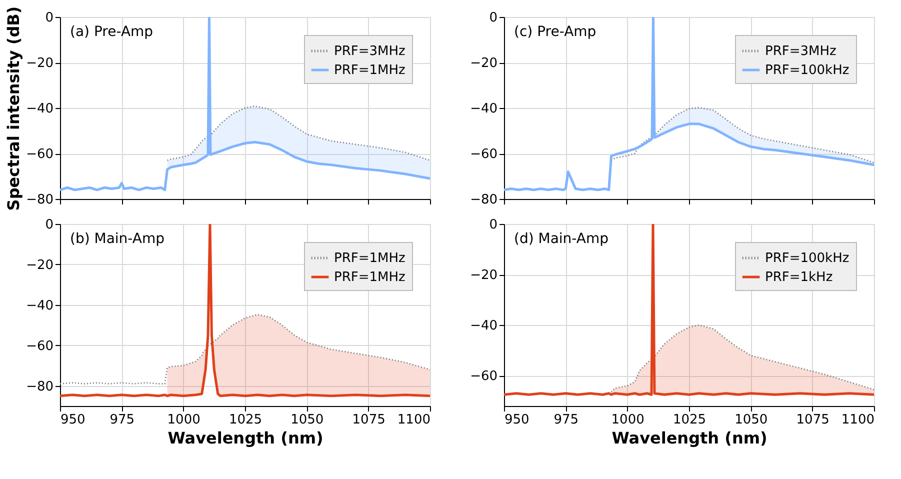 This screenshot has height=479, width=901. What do you see at coordinates (799, 277) in the screenshot?
I see `legend-label: PRF=1kHz` at bounding box center [799, 277].